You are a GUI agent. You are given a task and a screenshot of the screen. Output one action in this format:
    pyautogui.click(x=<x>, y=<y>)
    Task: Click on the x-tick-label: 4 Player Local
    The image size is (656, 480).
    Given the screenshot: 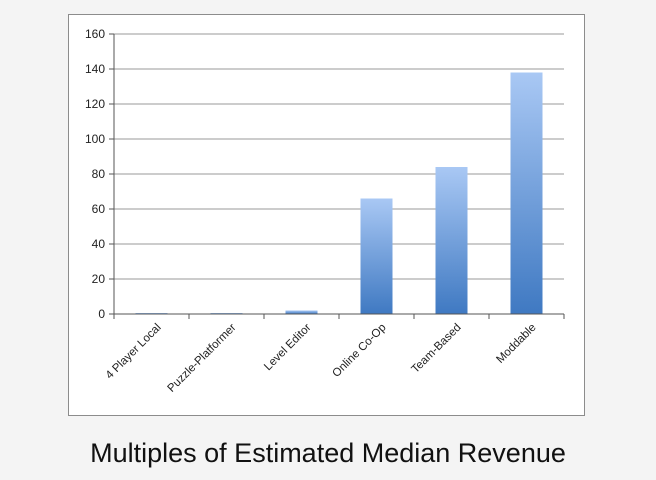 What is the action you would take?
    pyautogui.click(x=134, y=352)
    